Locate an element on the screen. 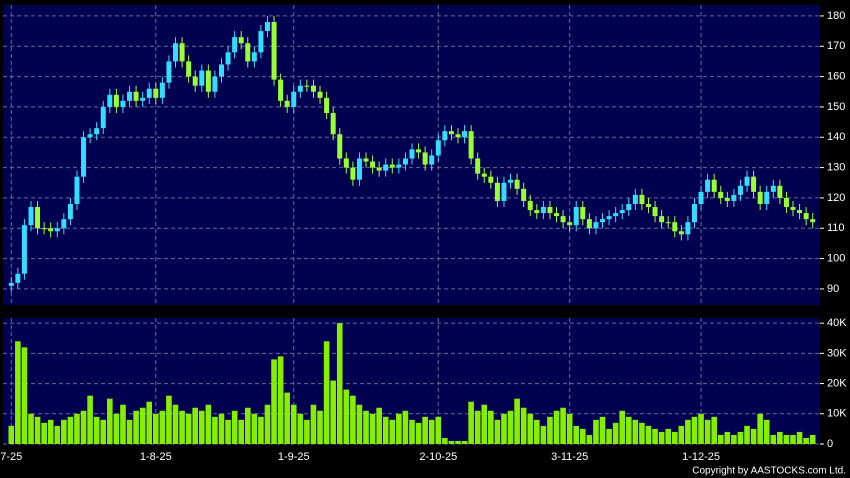 The width and height of the screenshot is (850, 478). y-tick-label: 120 is located at coordinates (836, 198).